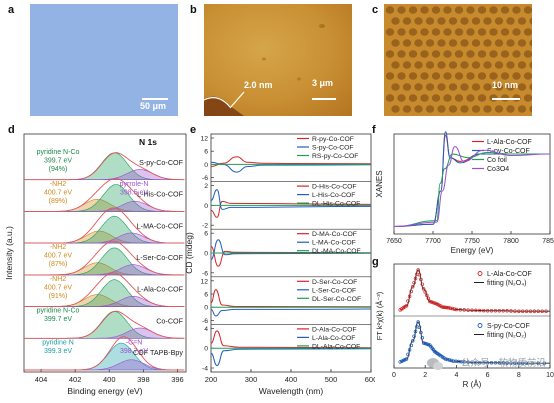 This screenshot has width=554, height=403. Describe the element at coordinates (336, 299) in the screenshot. I see `legend-label: DL-Ser-Co-COF` at that location.